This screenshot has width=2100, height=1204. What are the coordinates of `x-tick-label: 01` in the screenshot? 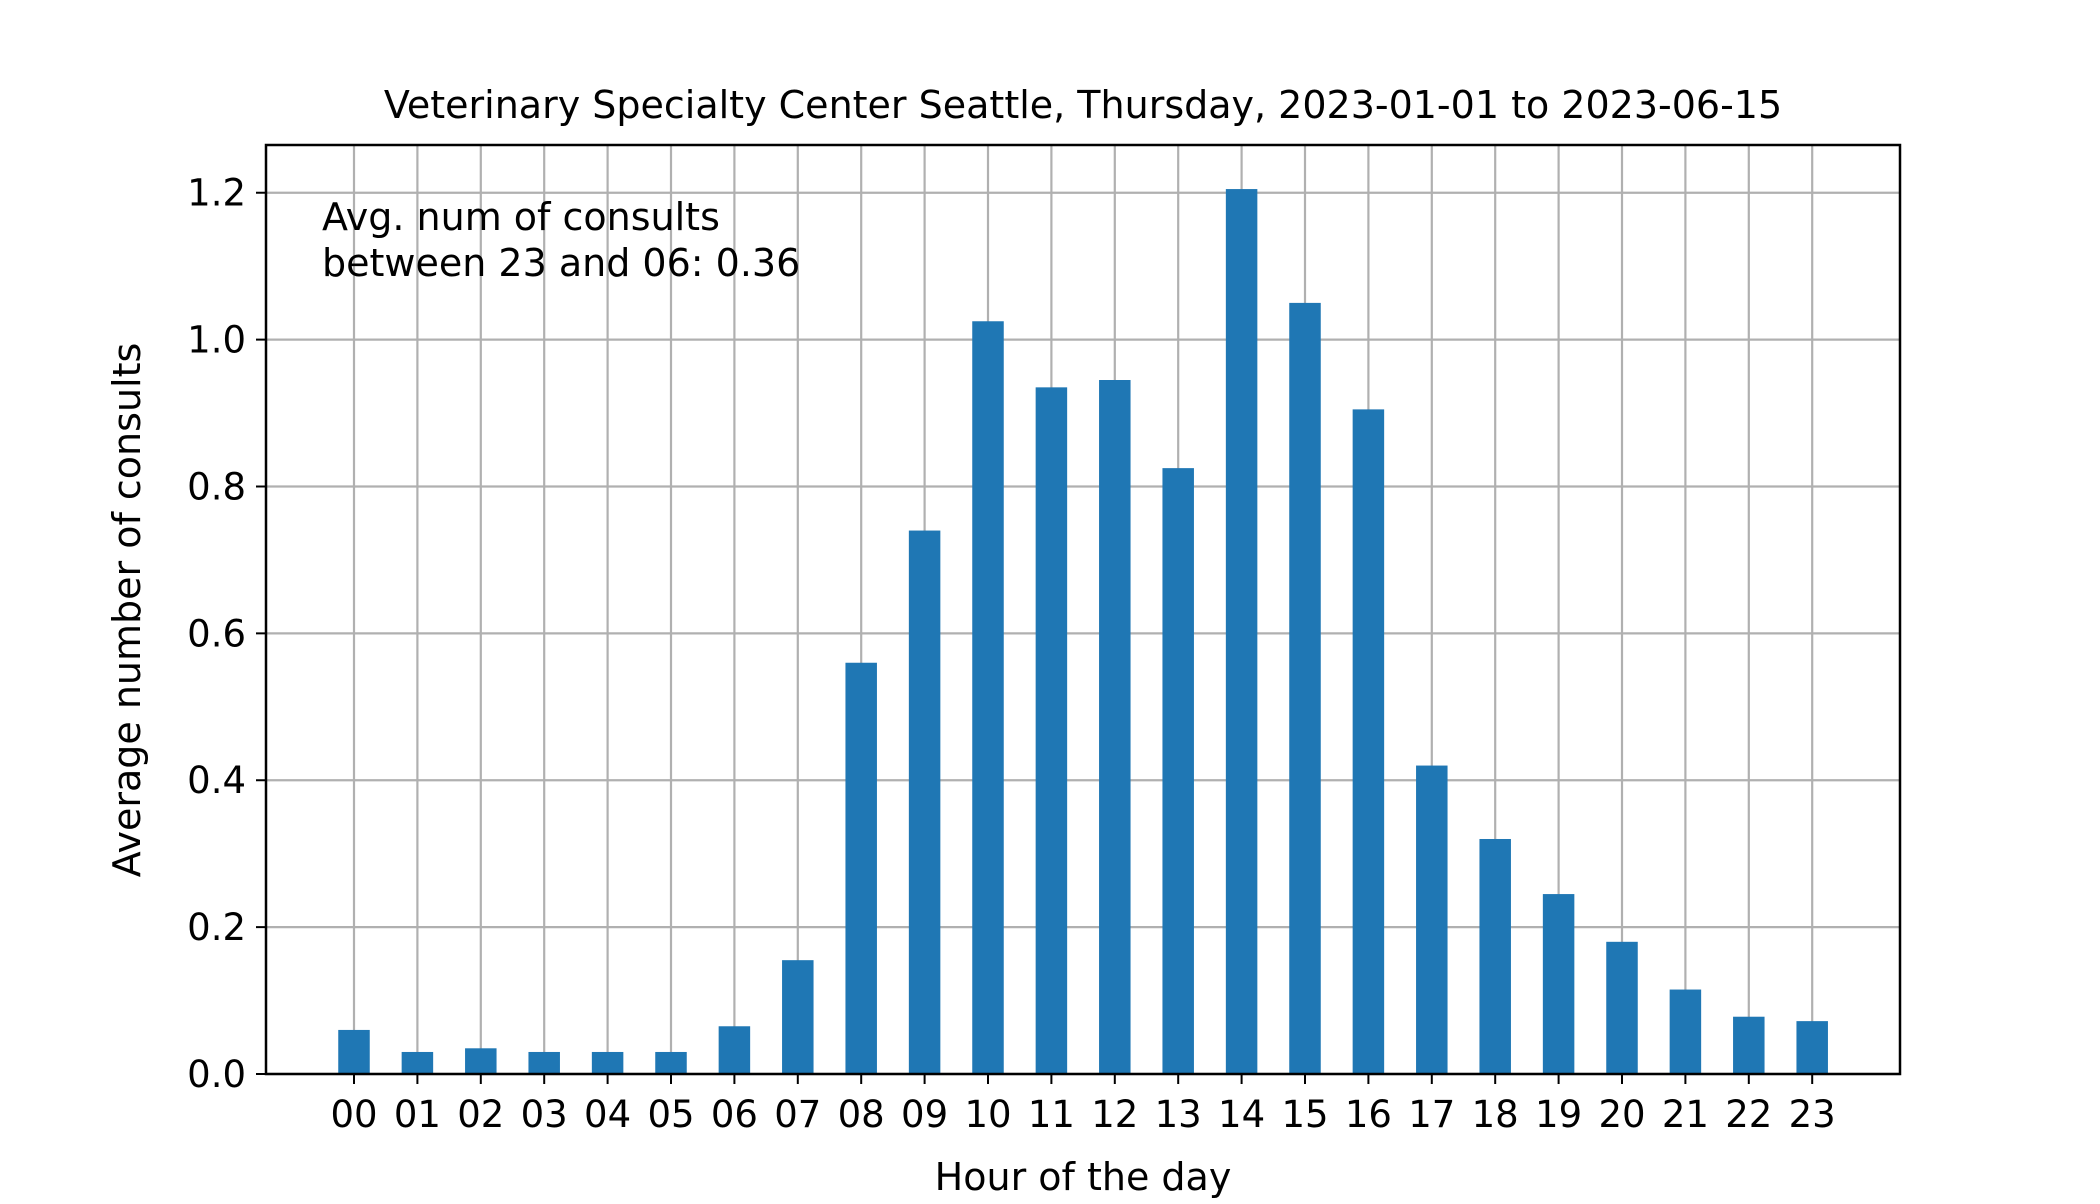 It's located at (417, 1114).